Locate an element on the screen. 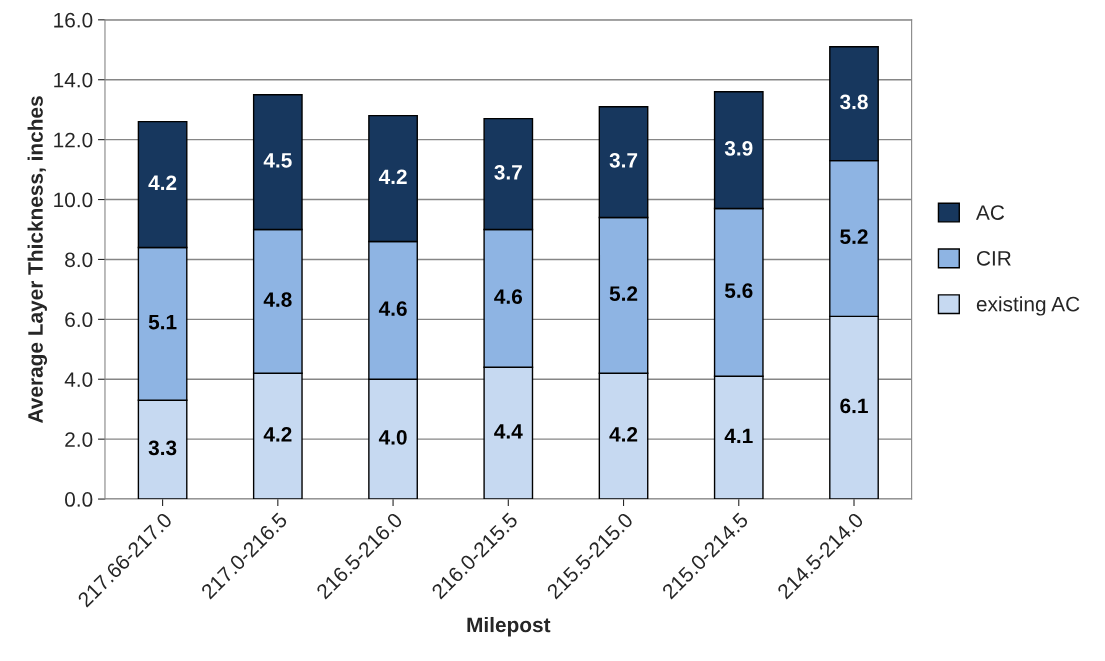 Image resolution: width=1105 pixels, height=661 pixels. y-tick-label: 6.0 is located at coordinates (79, 320).